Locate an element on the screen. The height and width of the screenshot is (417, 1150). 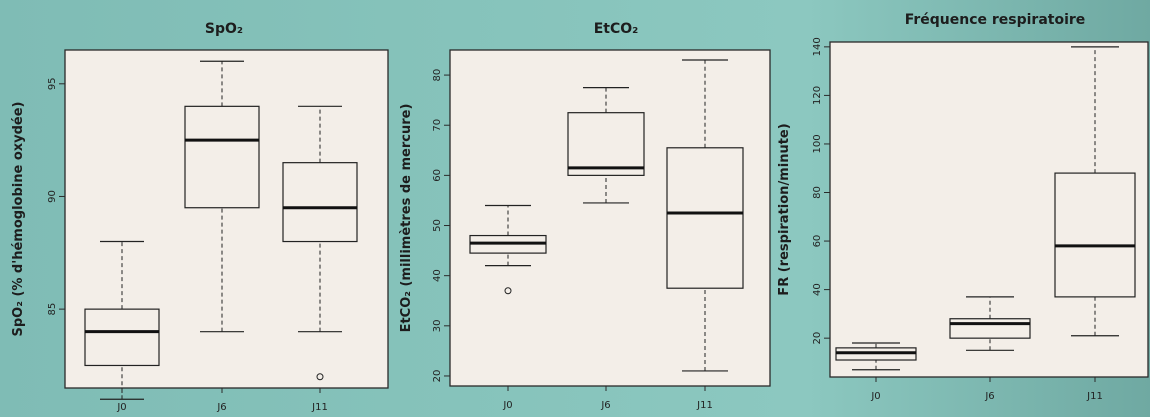
chart-title: Fréquence respiratoire is located at coordinates (995, 20).